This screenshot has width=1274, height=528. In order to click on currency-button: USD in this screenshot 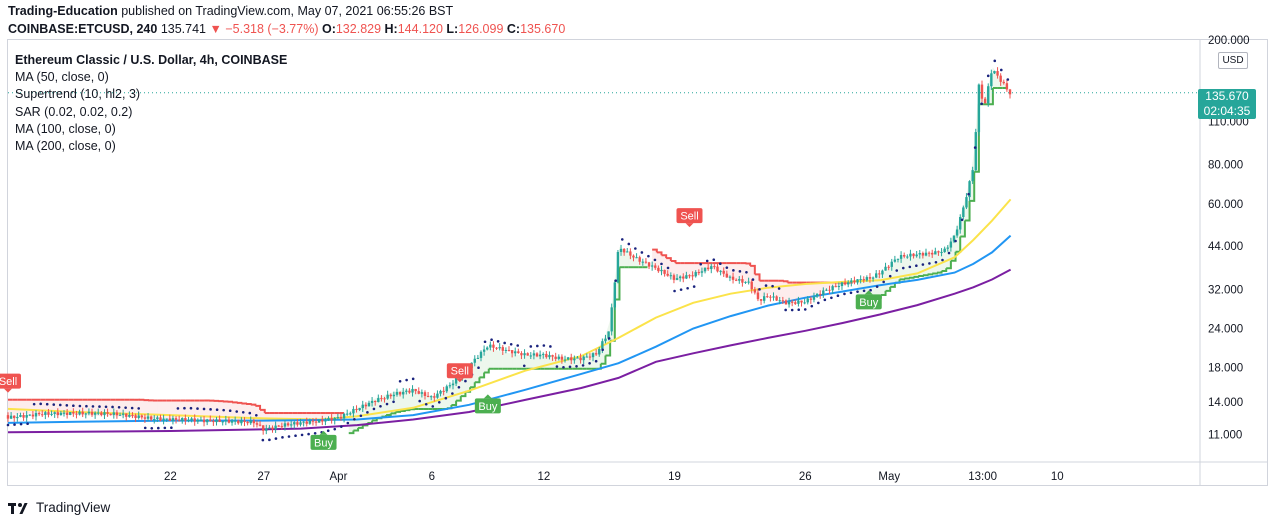, I will do `click(1233, 60)`.